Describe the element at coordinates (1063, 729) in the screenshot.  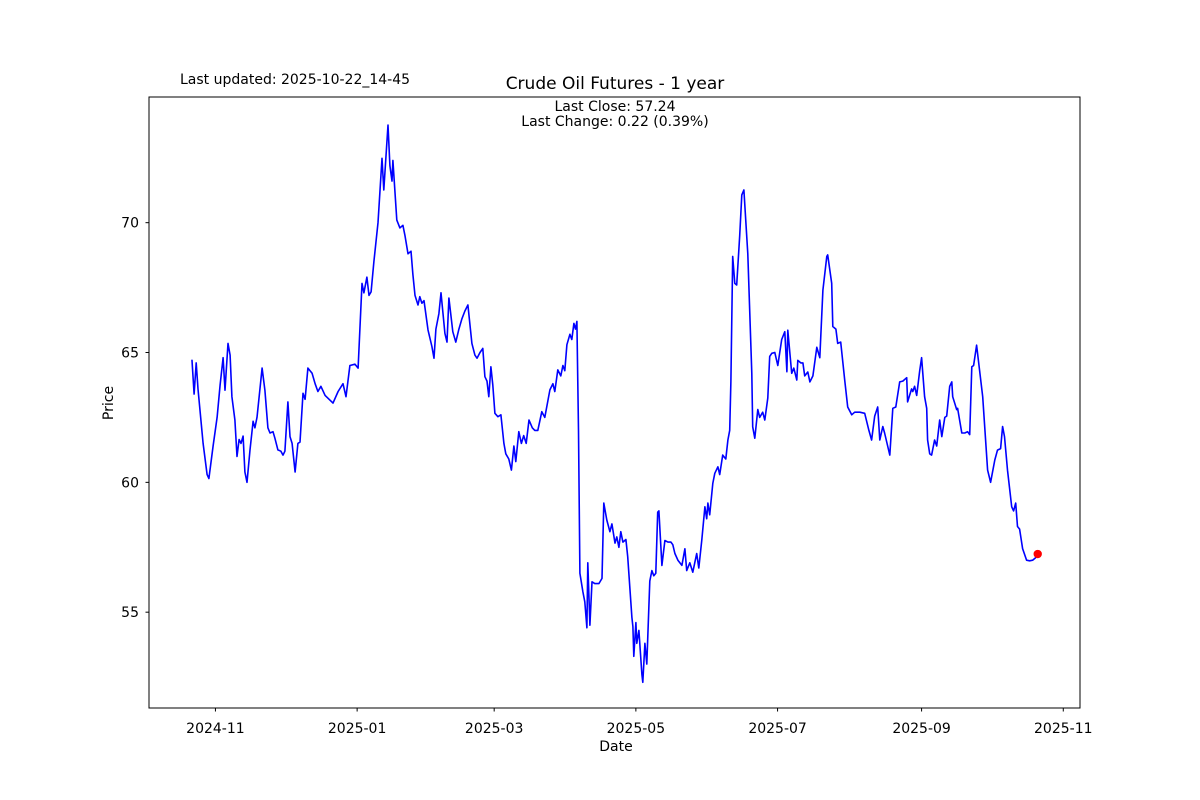
I see `x-tick-label: 2025-11` at that location.